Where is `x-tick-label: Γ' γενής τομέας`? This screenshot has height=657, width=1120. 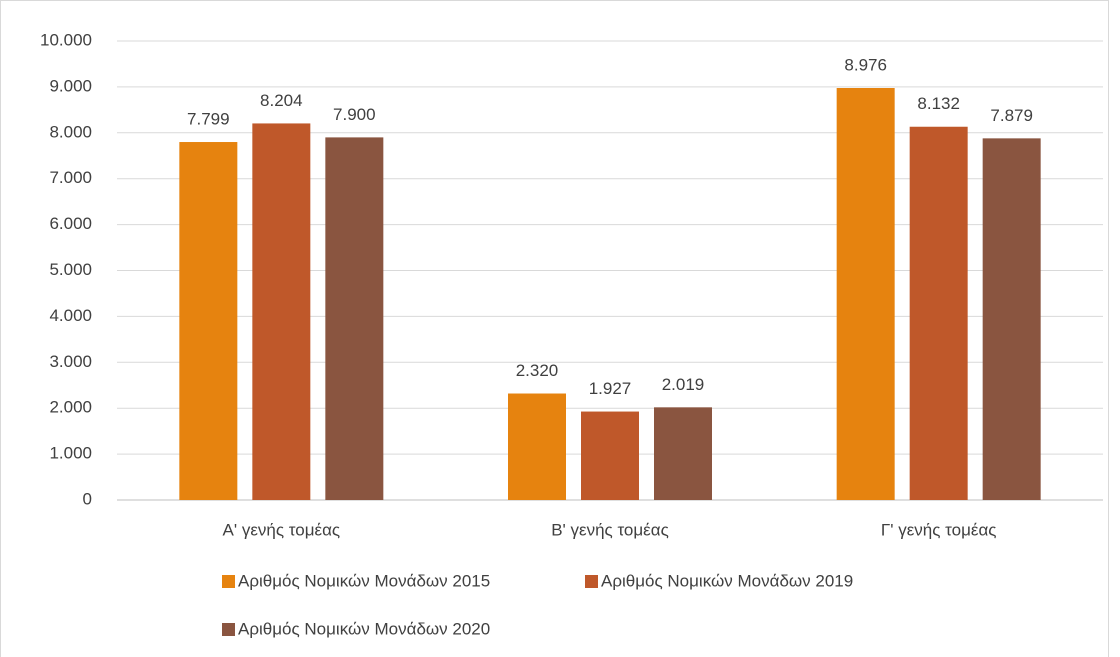
x-tick-label: Γ' γενής τομέας is located at coordinates (939, 529).